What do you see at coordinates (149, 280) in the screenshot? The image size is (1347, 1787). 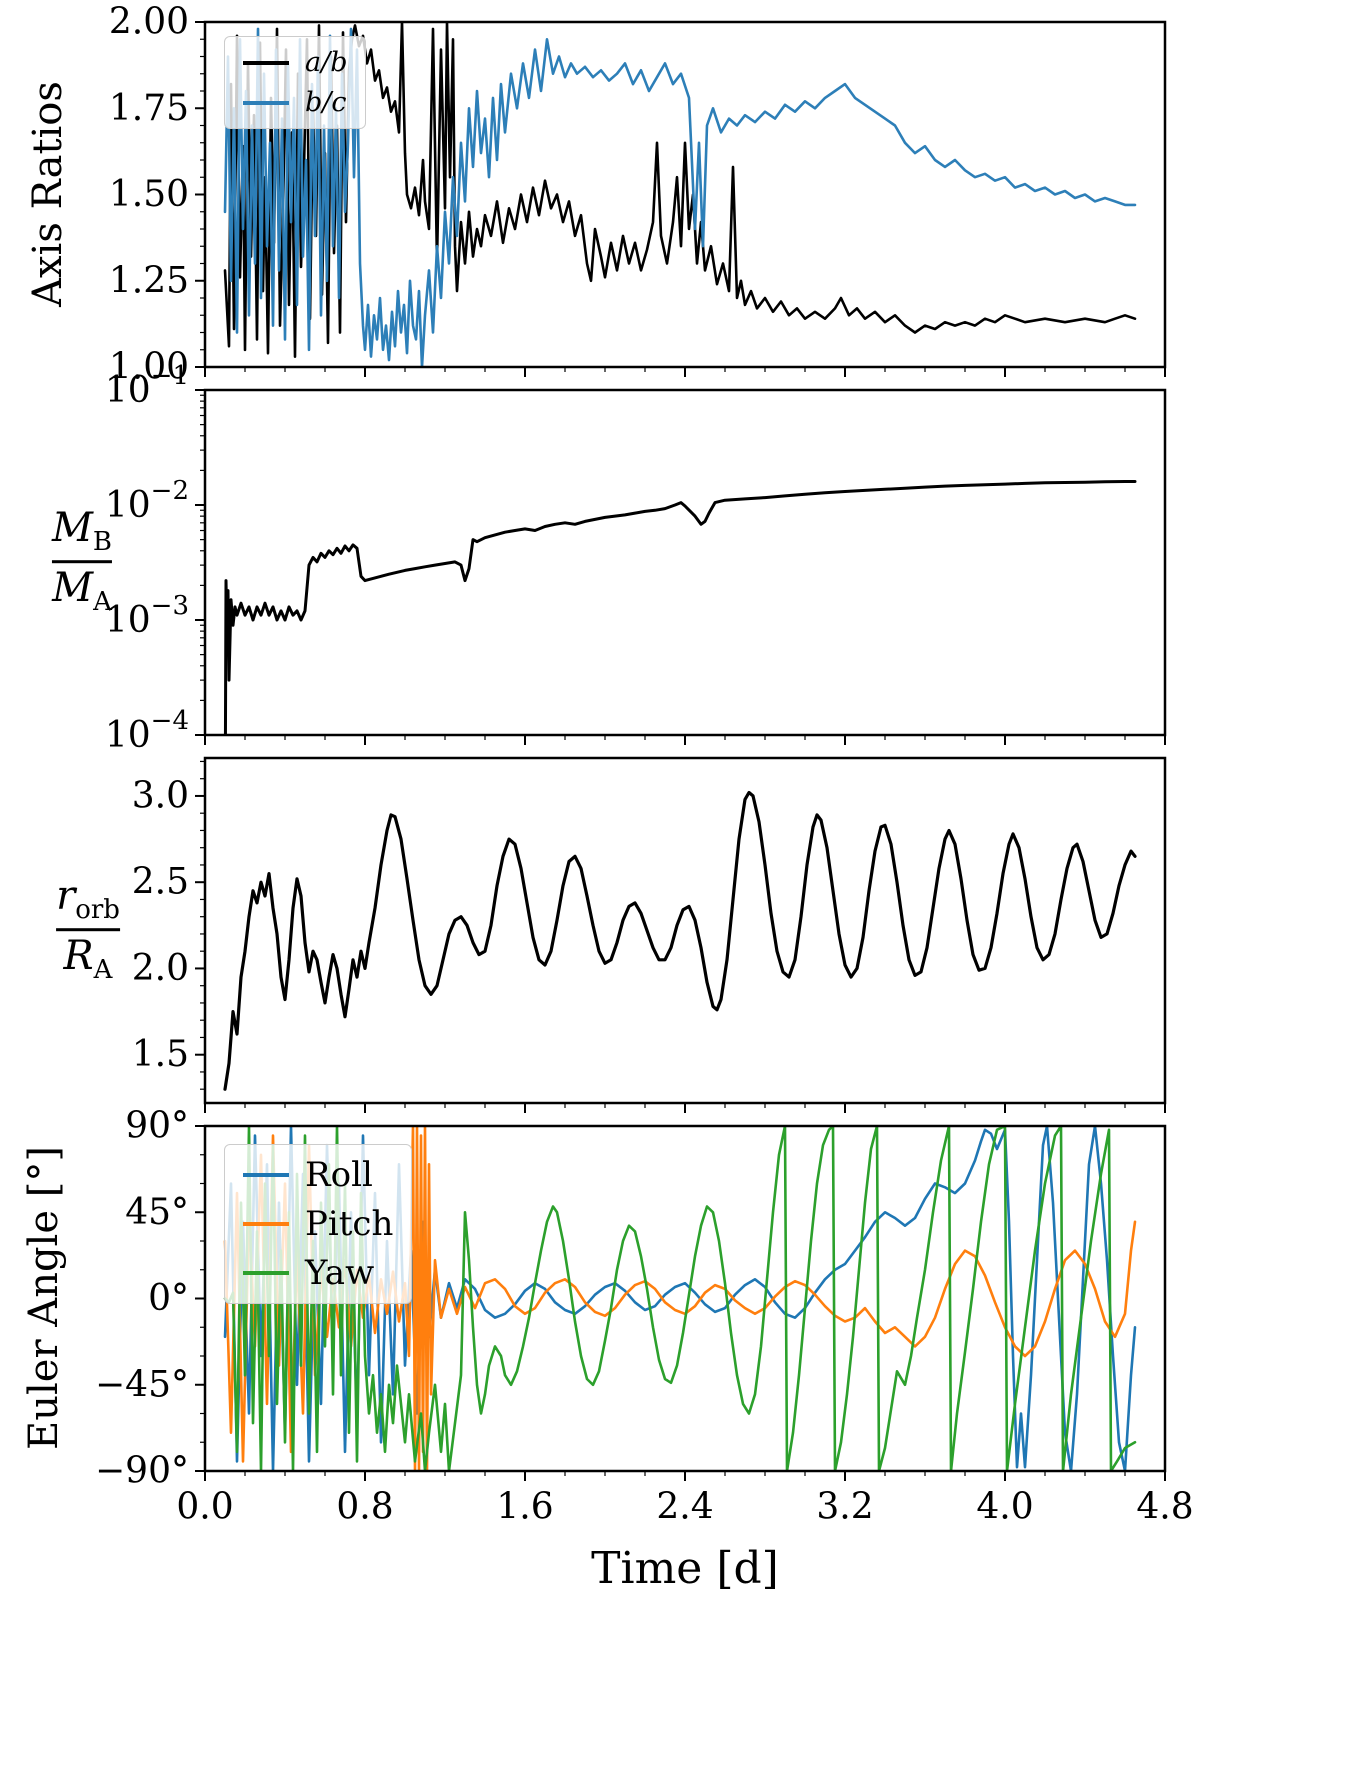 I see `y-tick-label: 1.25` at bounding box center [149, 280].